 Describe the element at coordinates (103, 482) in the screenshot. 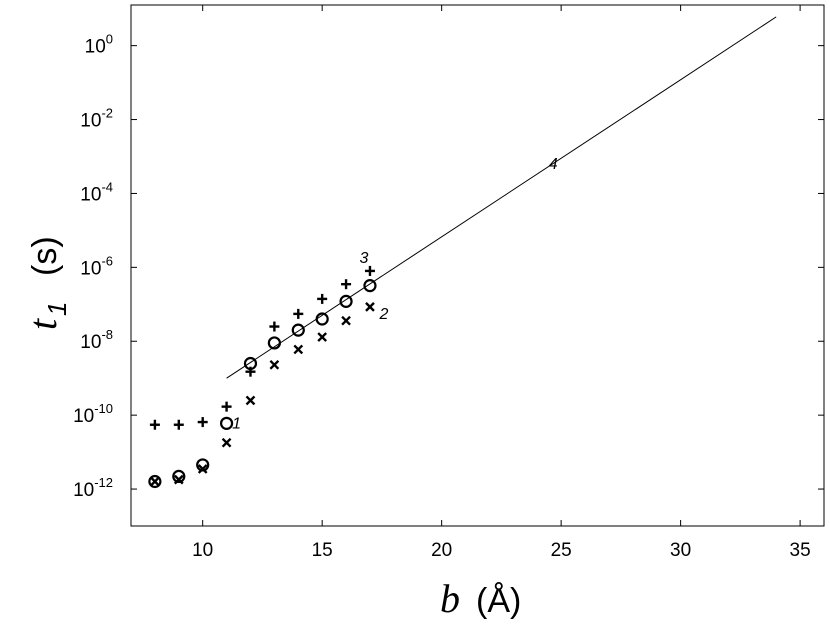

I see `y-tick-exponent: -12` at that location.